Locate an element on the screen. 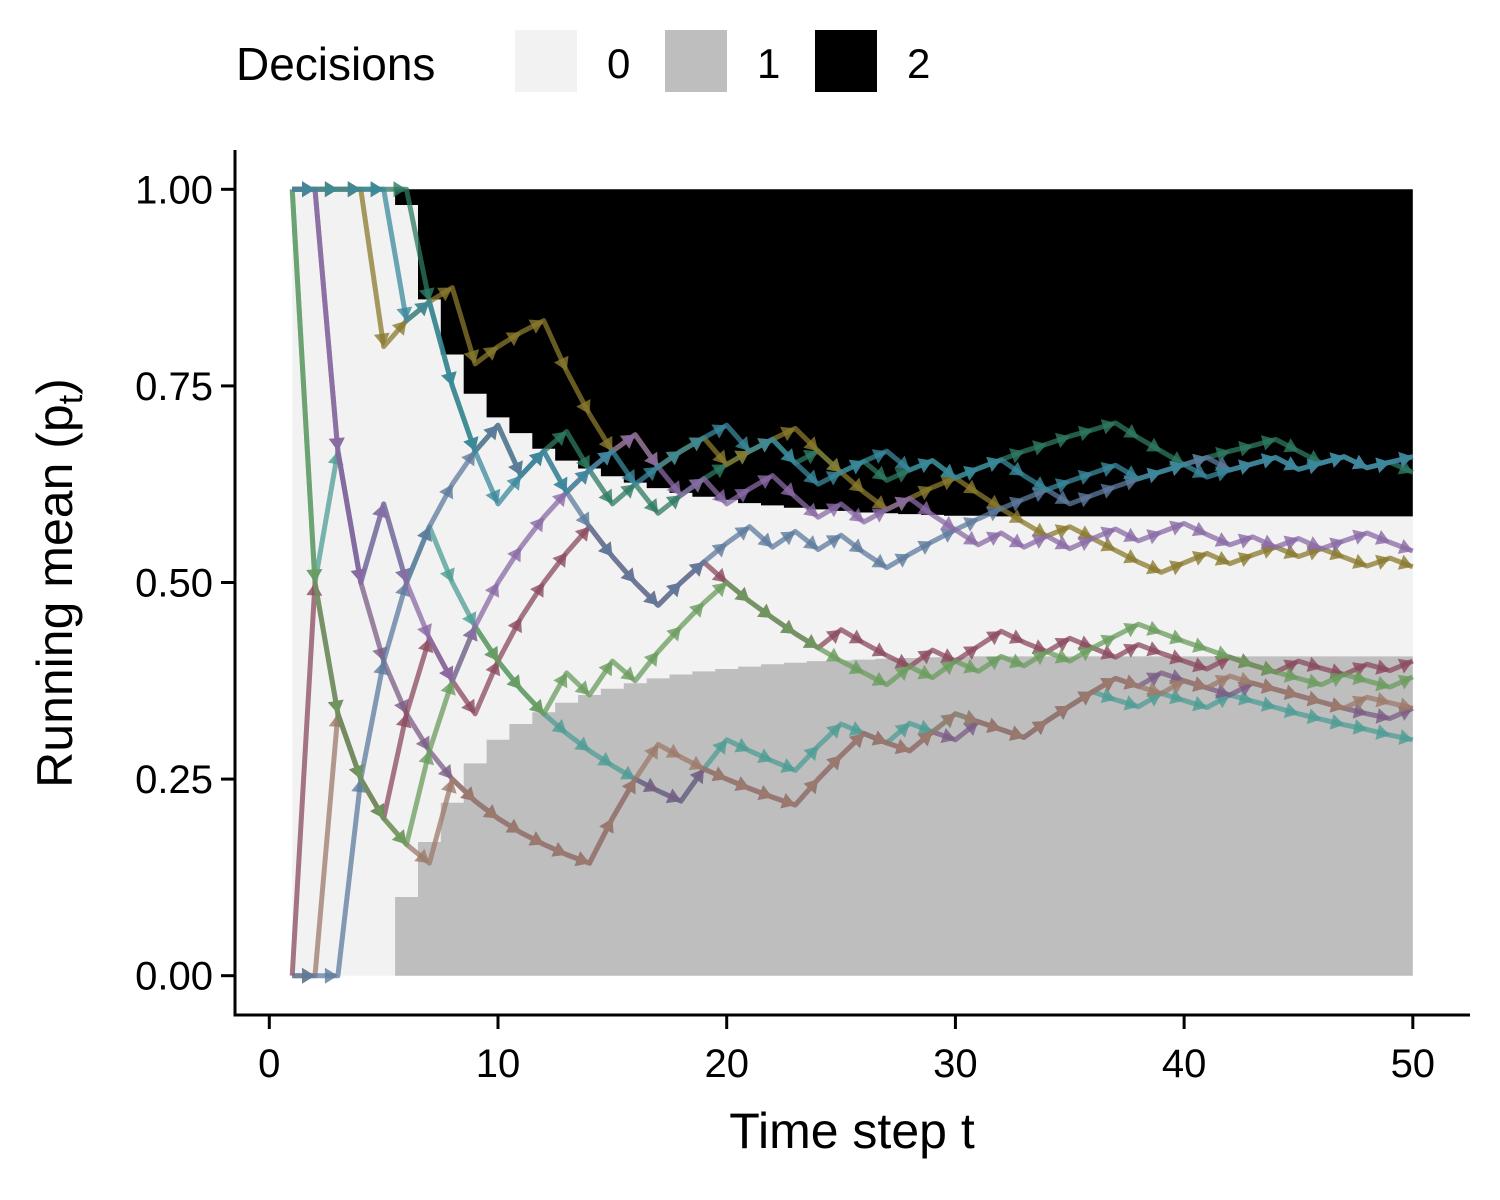  y-axis-title-subscript: t is located at coordinates (71, 399).